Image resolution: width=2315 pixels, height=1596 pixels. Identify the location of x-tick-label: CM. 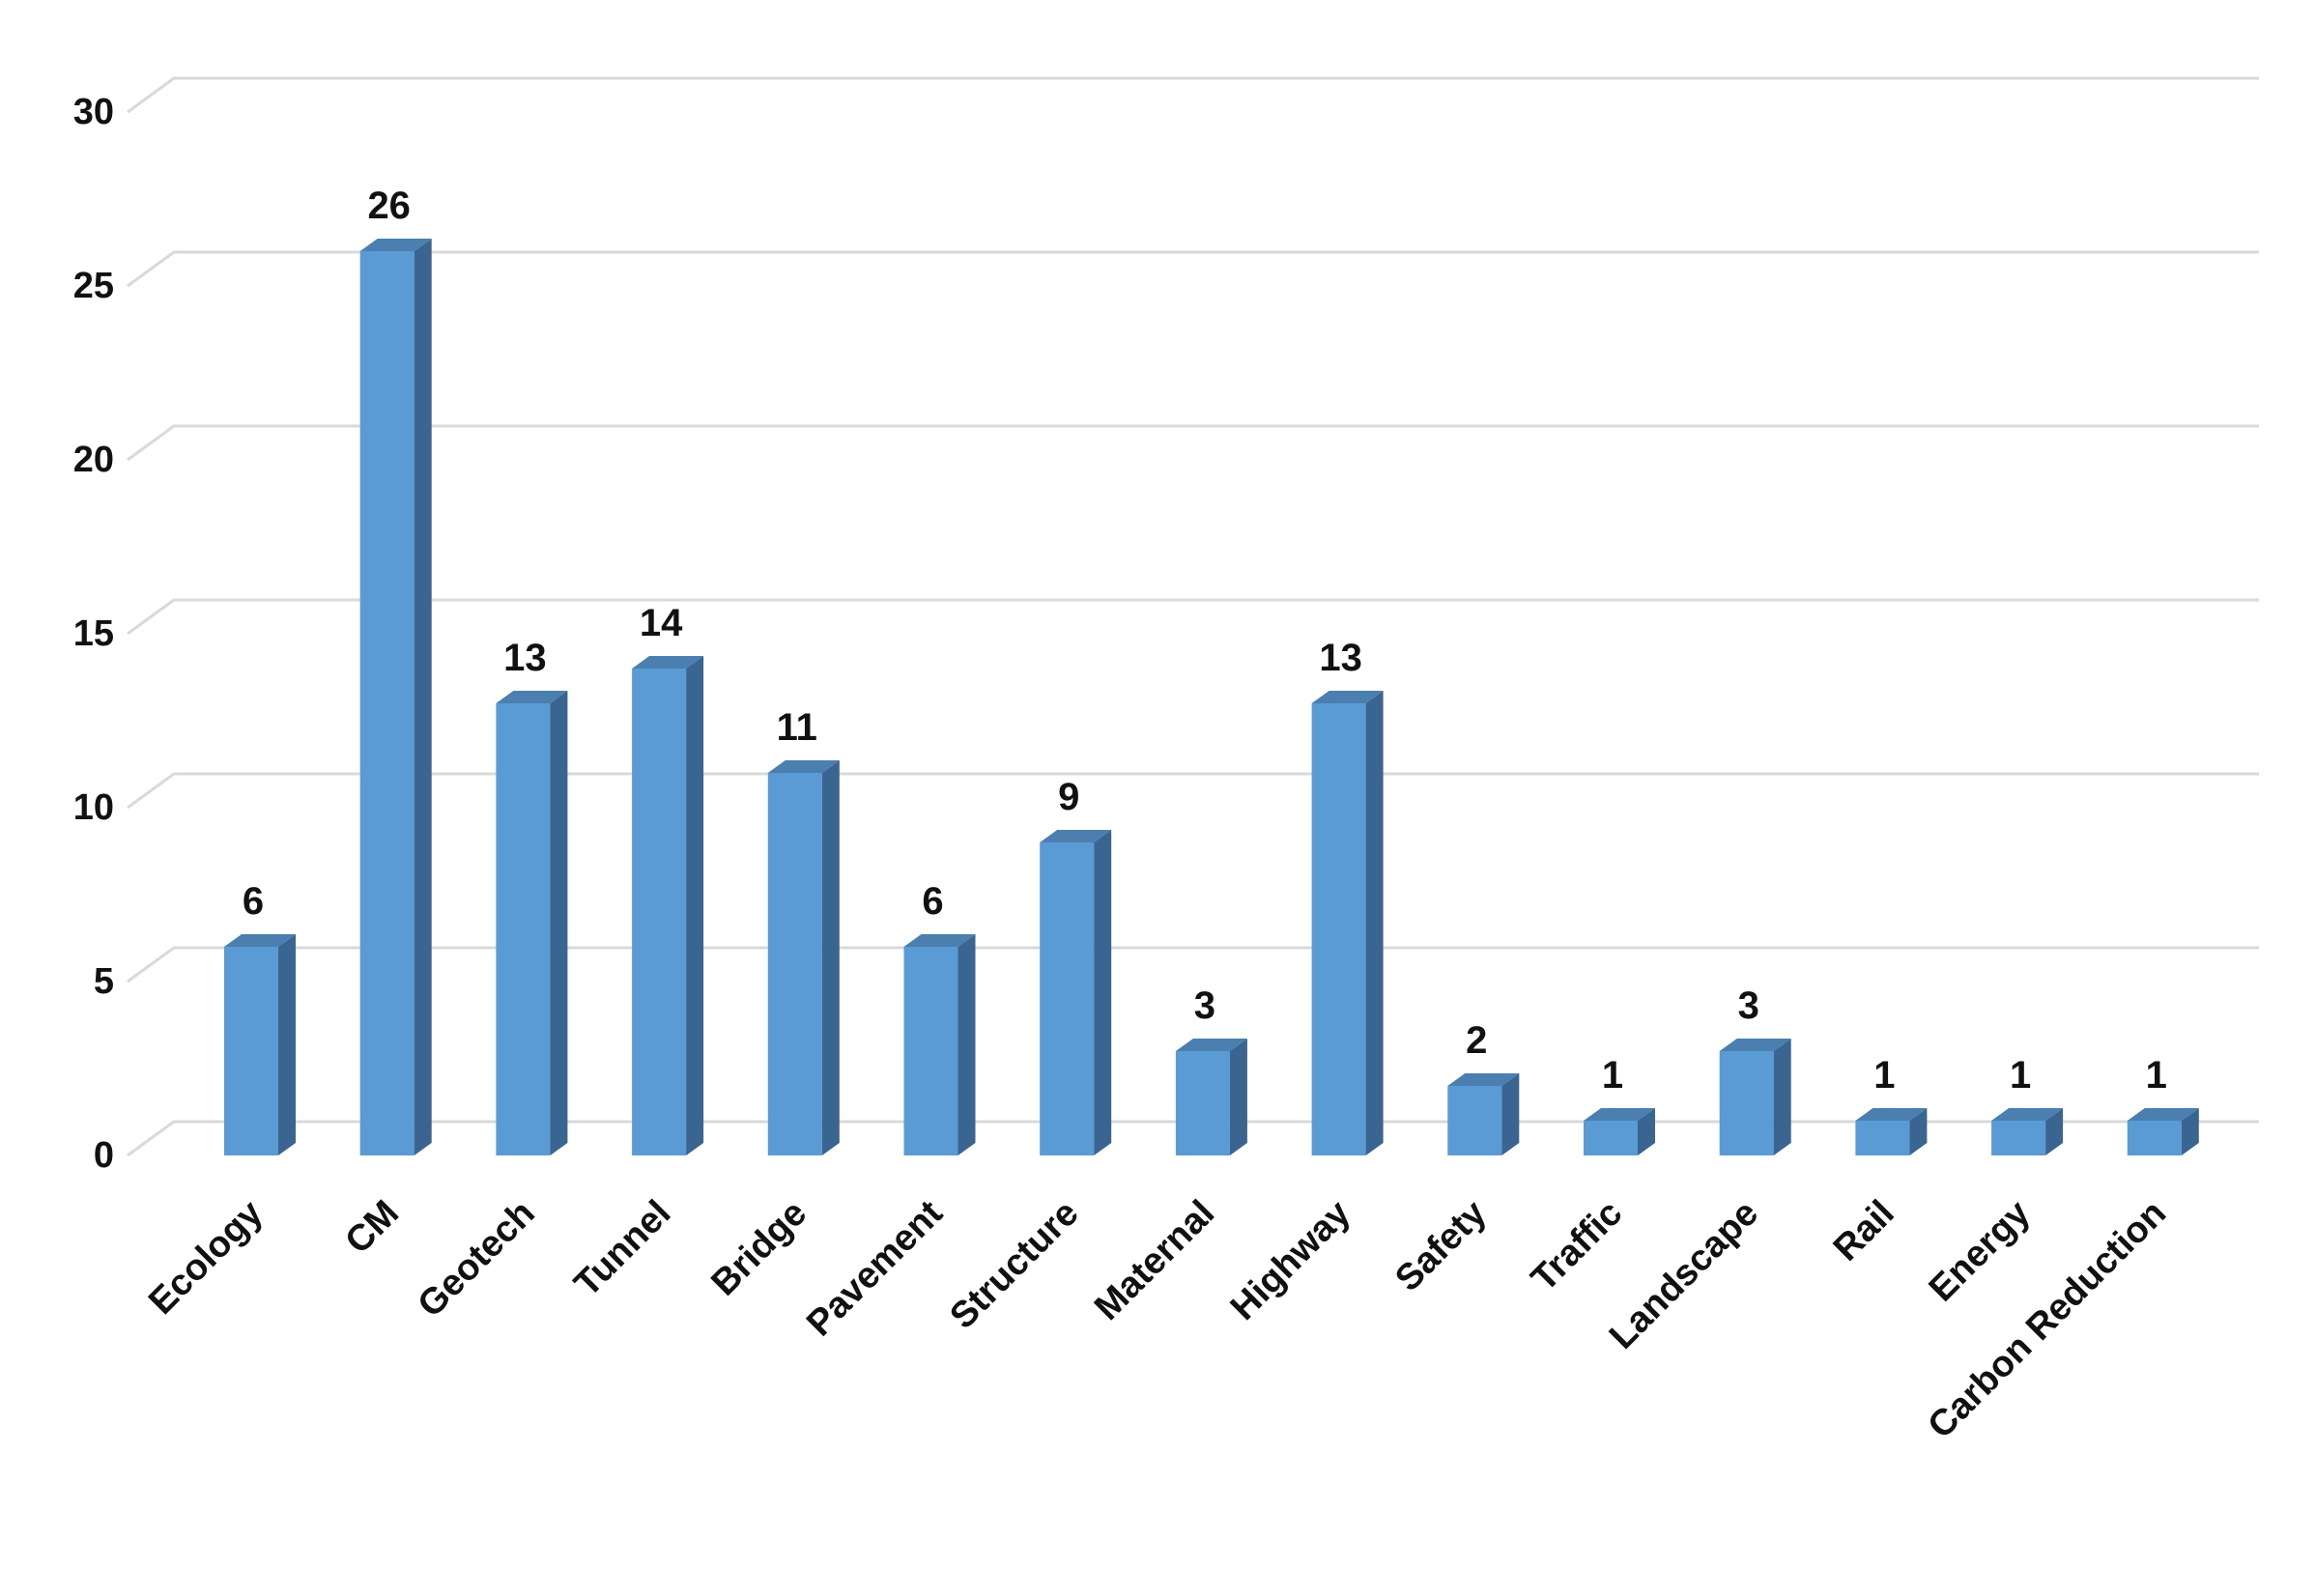
(373, 1227).